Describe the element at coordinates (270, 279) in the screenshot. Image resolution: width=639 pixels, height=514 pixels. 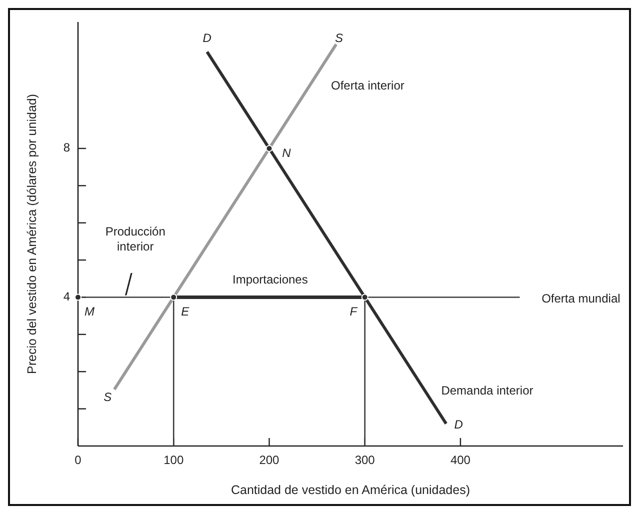
I see `annotation: Importaciones` at that location.